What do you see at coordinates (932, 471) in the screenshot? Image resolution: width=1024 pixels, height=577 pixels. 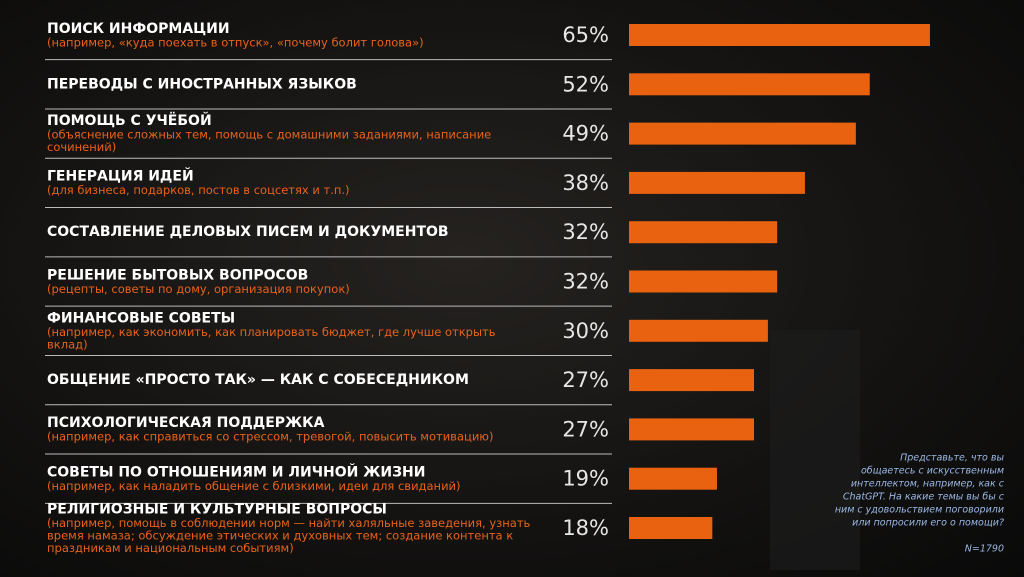 I see `question-note: общаетесь с искусственным` at bounding box center [932, 471].